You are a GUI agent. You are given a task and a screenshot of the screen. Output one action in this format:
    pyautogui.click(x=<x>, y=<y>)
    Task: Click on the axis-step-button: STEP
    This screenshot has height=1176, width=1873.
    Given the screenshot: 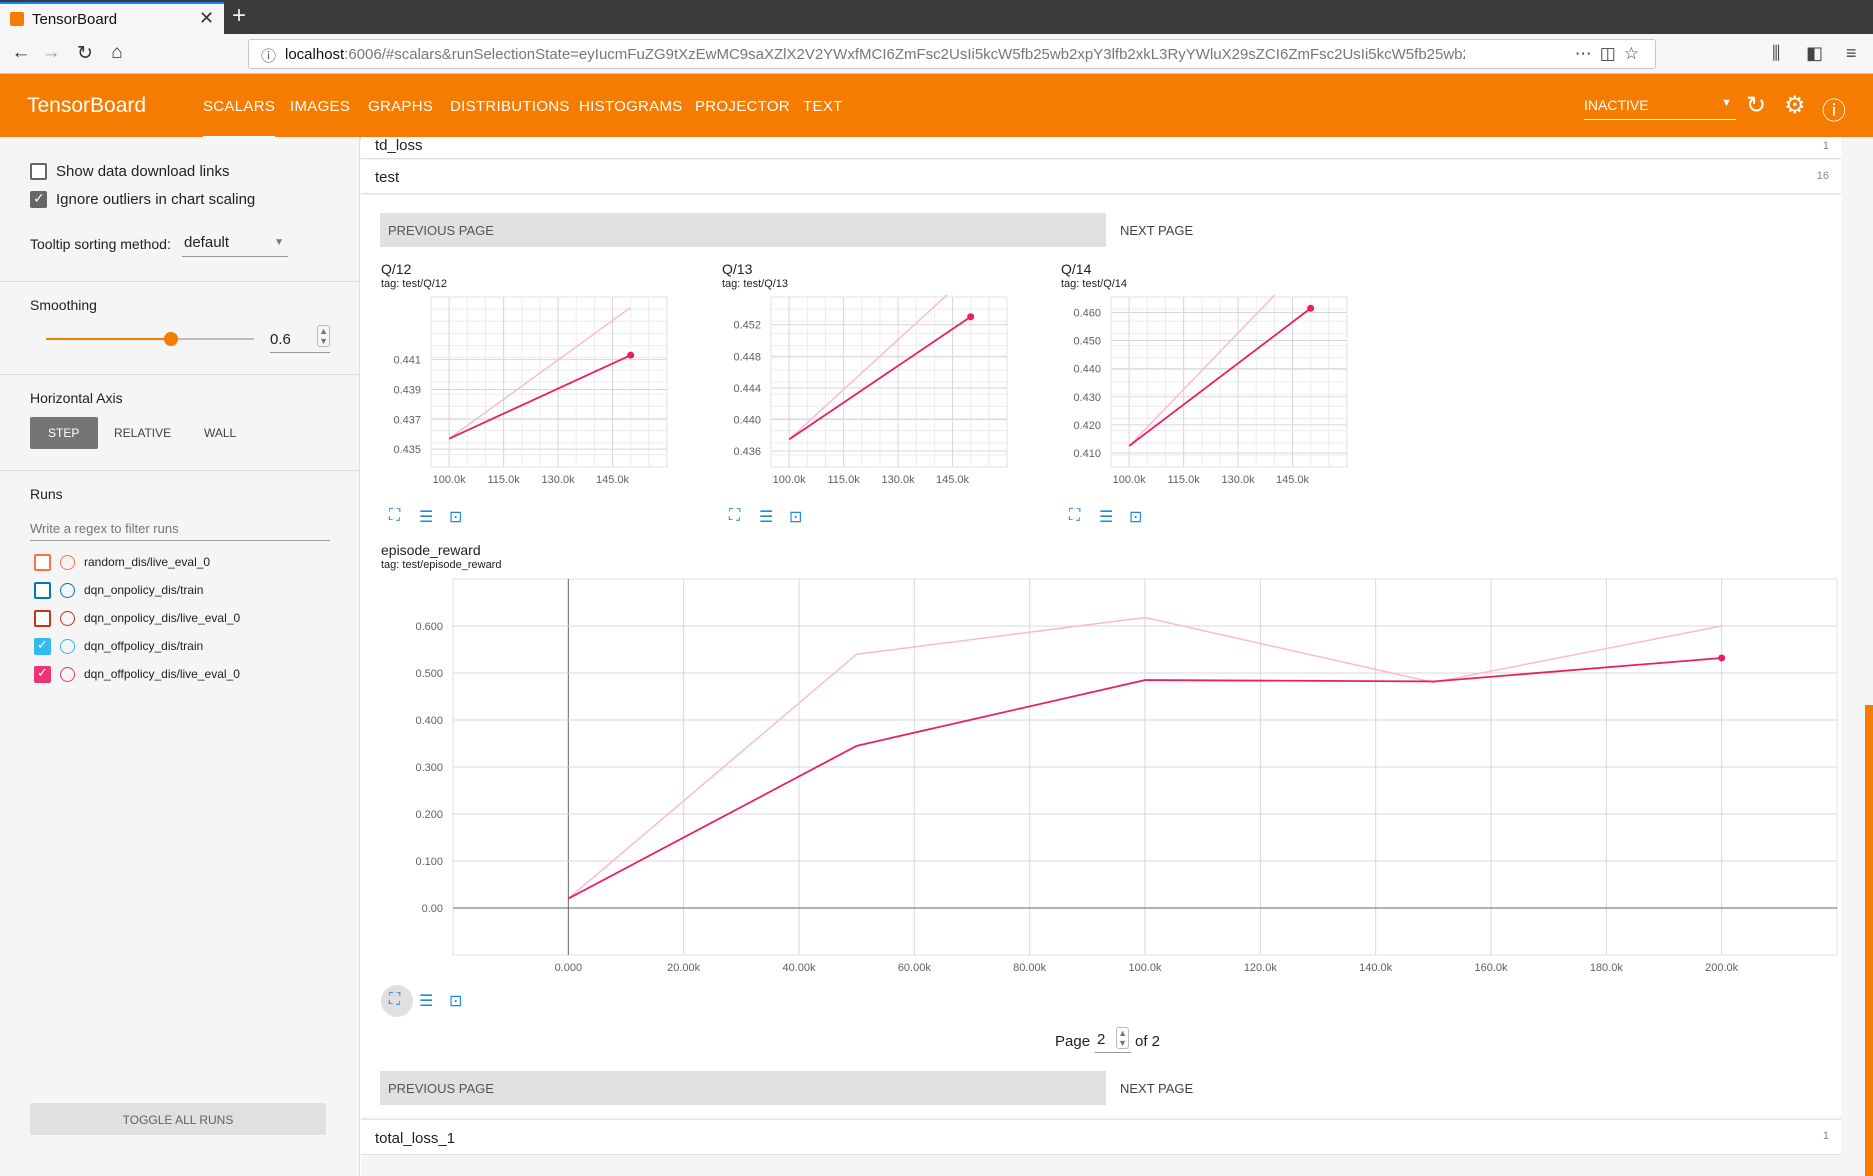 What is the action you would take?
    pyautogui.click(x=64, y=433)
    